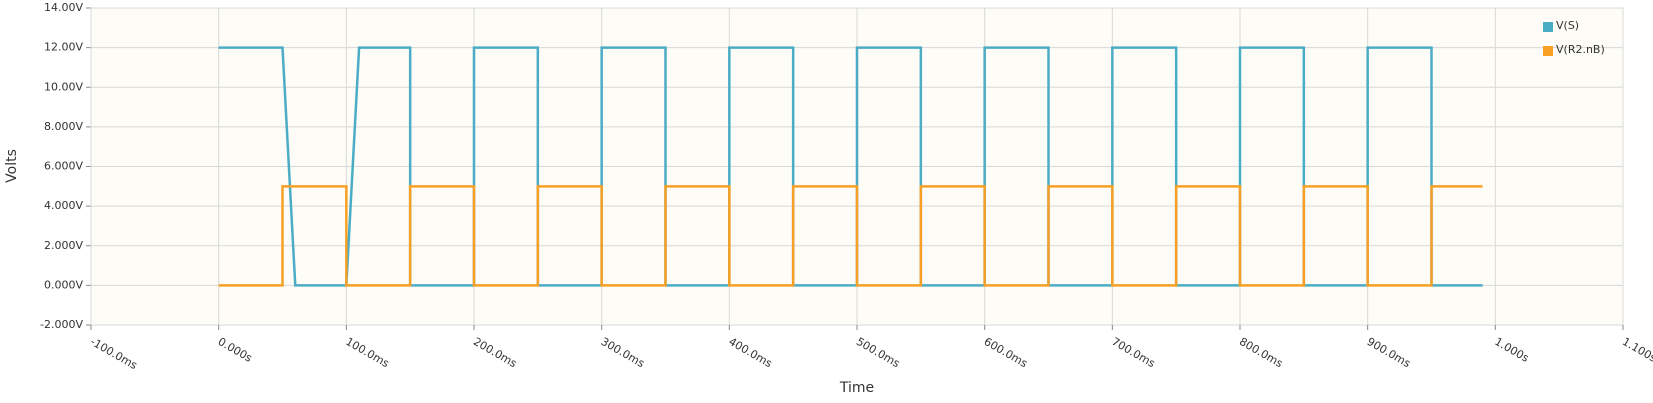  Describe the element at coordinates (63, 126) in the screenshot. I see `y-tick-label: 8.000V` at that location.